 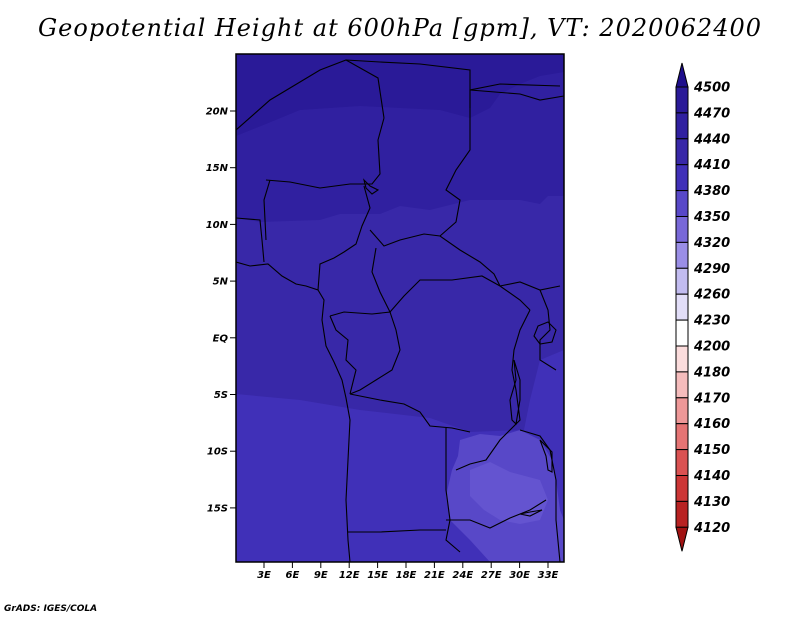 I want to click on lon-tick-label: 3E, so click(x=264, y=575).